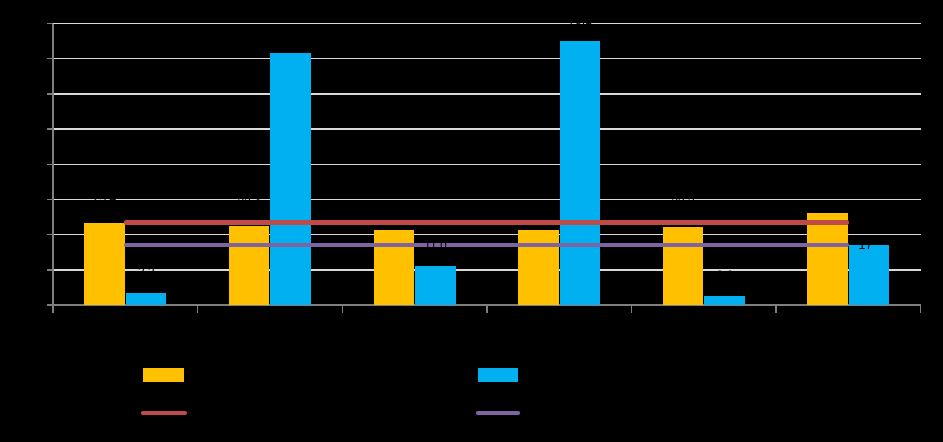  Describe the element at coordinates (725, 274) in the screenshot. I see `data-label-blue-5: 2.6` at that location.